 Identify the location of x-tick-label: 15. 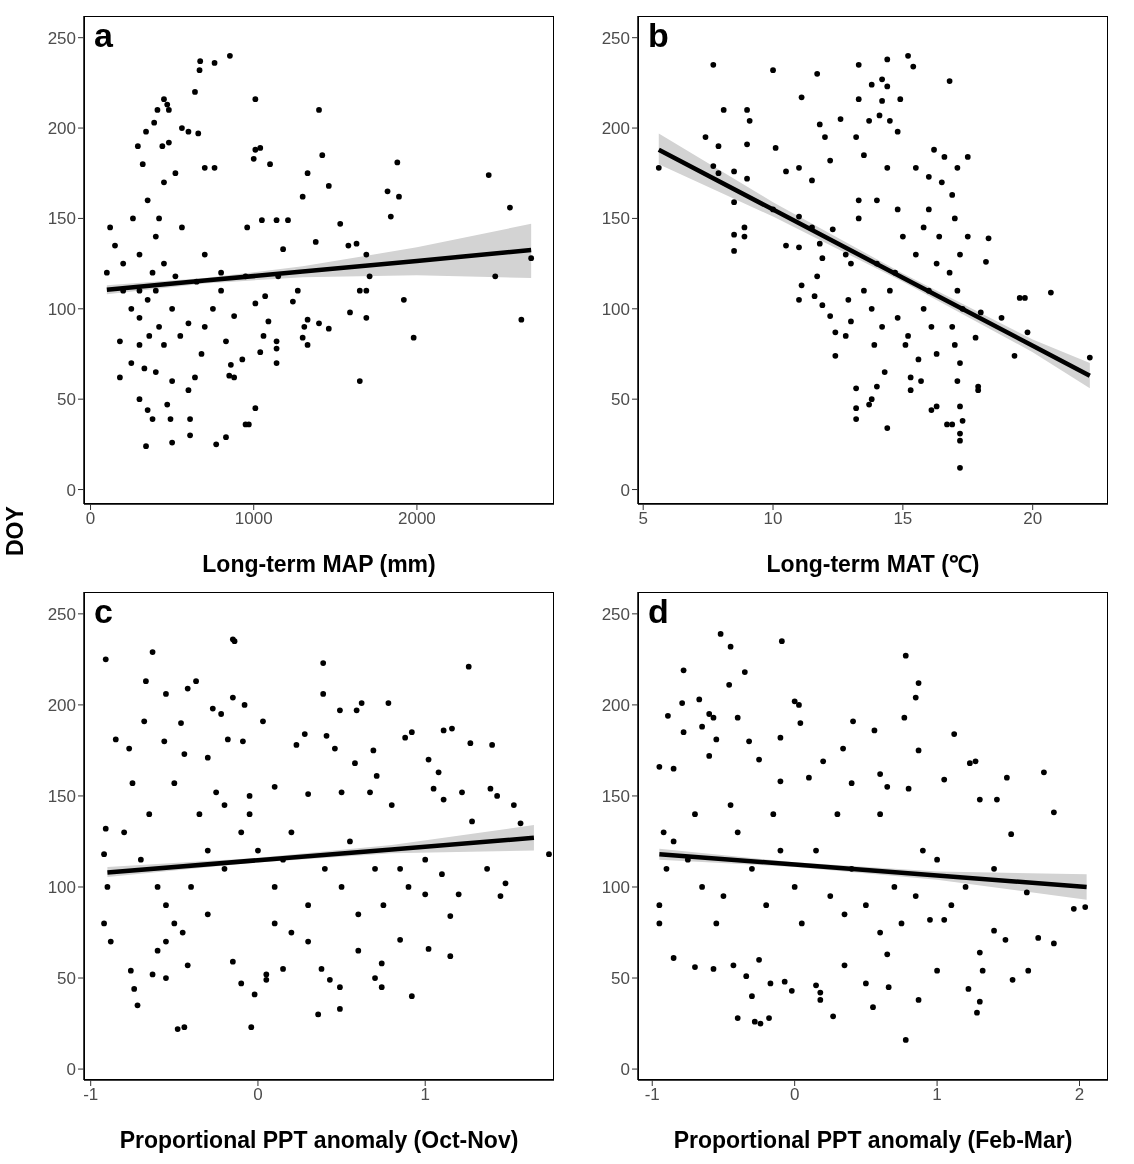
(903, 519).